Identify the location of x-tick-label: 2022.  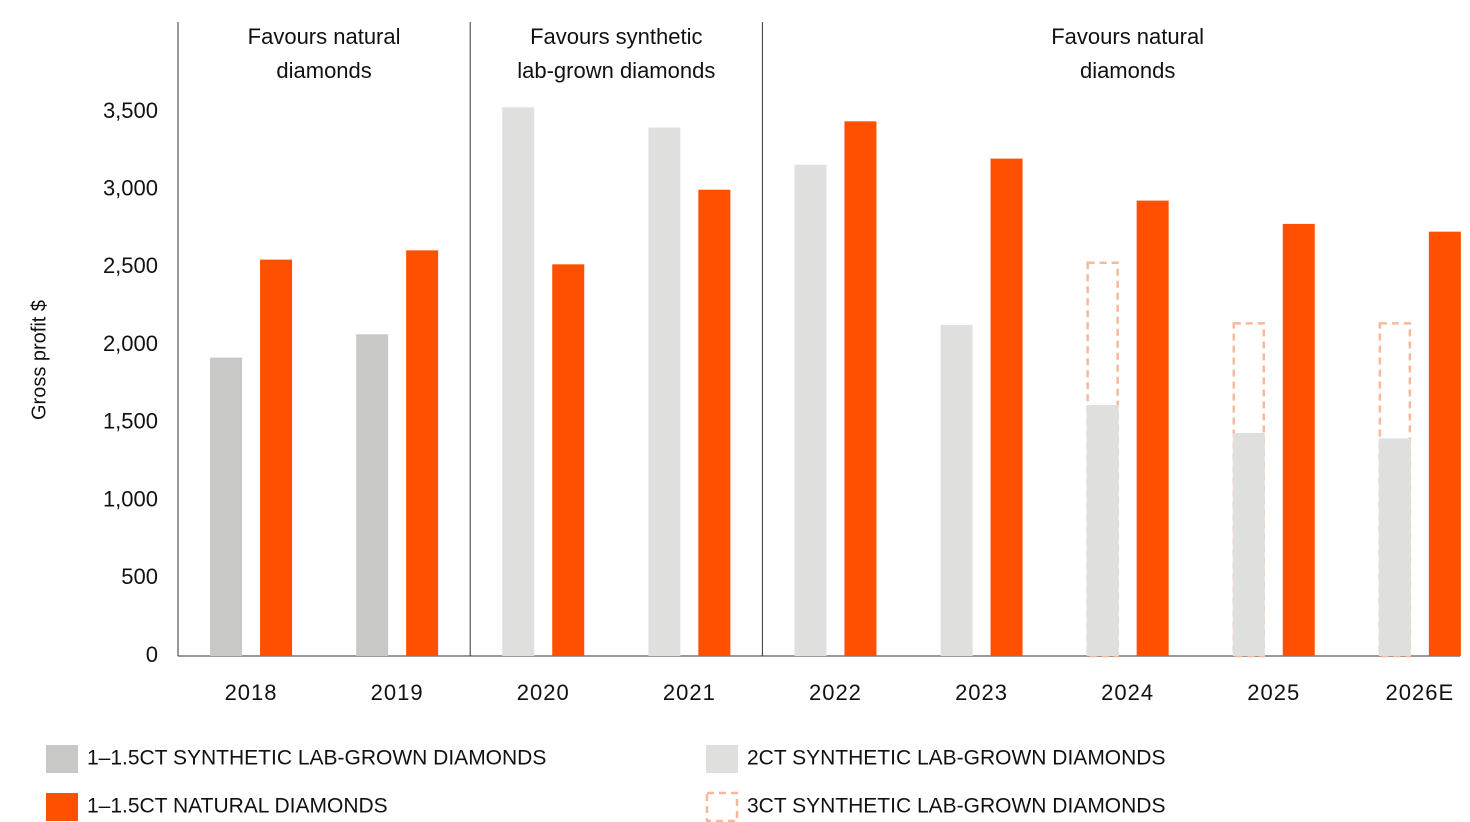
(835, 692).